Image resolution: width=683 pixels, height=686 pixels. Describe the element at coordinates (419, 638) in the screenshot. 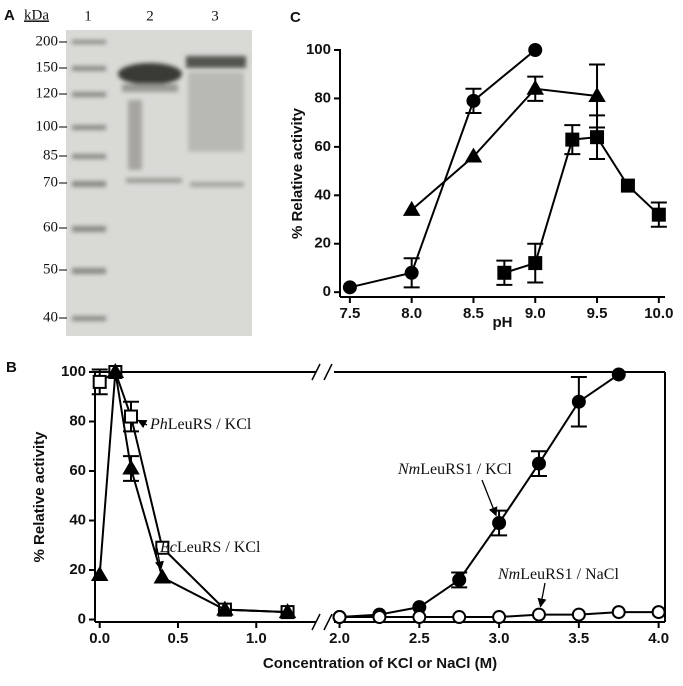

I see `x-tick-label: 2.5` at that location.